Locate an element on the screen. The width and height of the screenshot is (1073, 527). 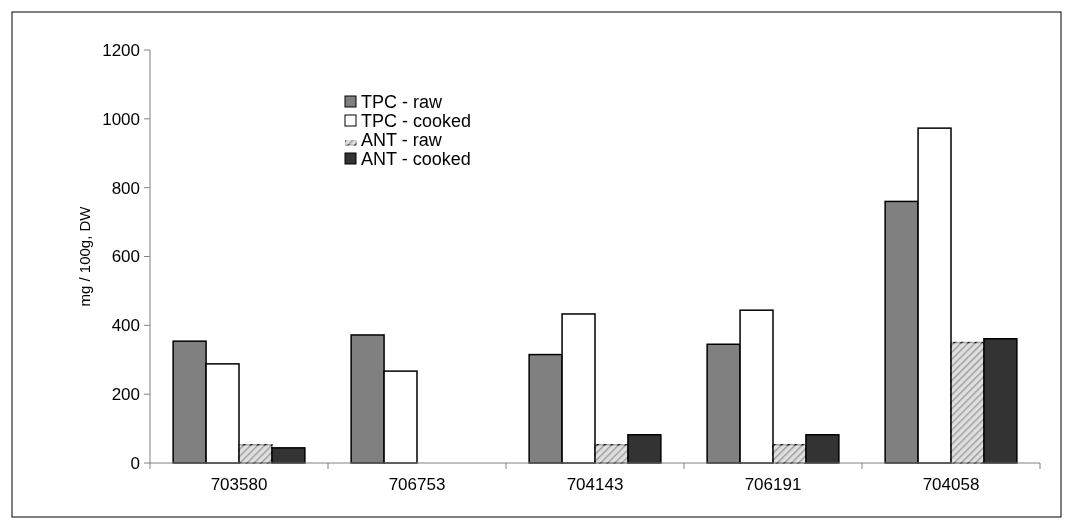
y-tick-label: 0 is located at coordinates (135, 463).